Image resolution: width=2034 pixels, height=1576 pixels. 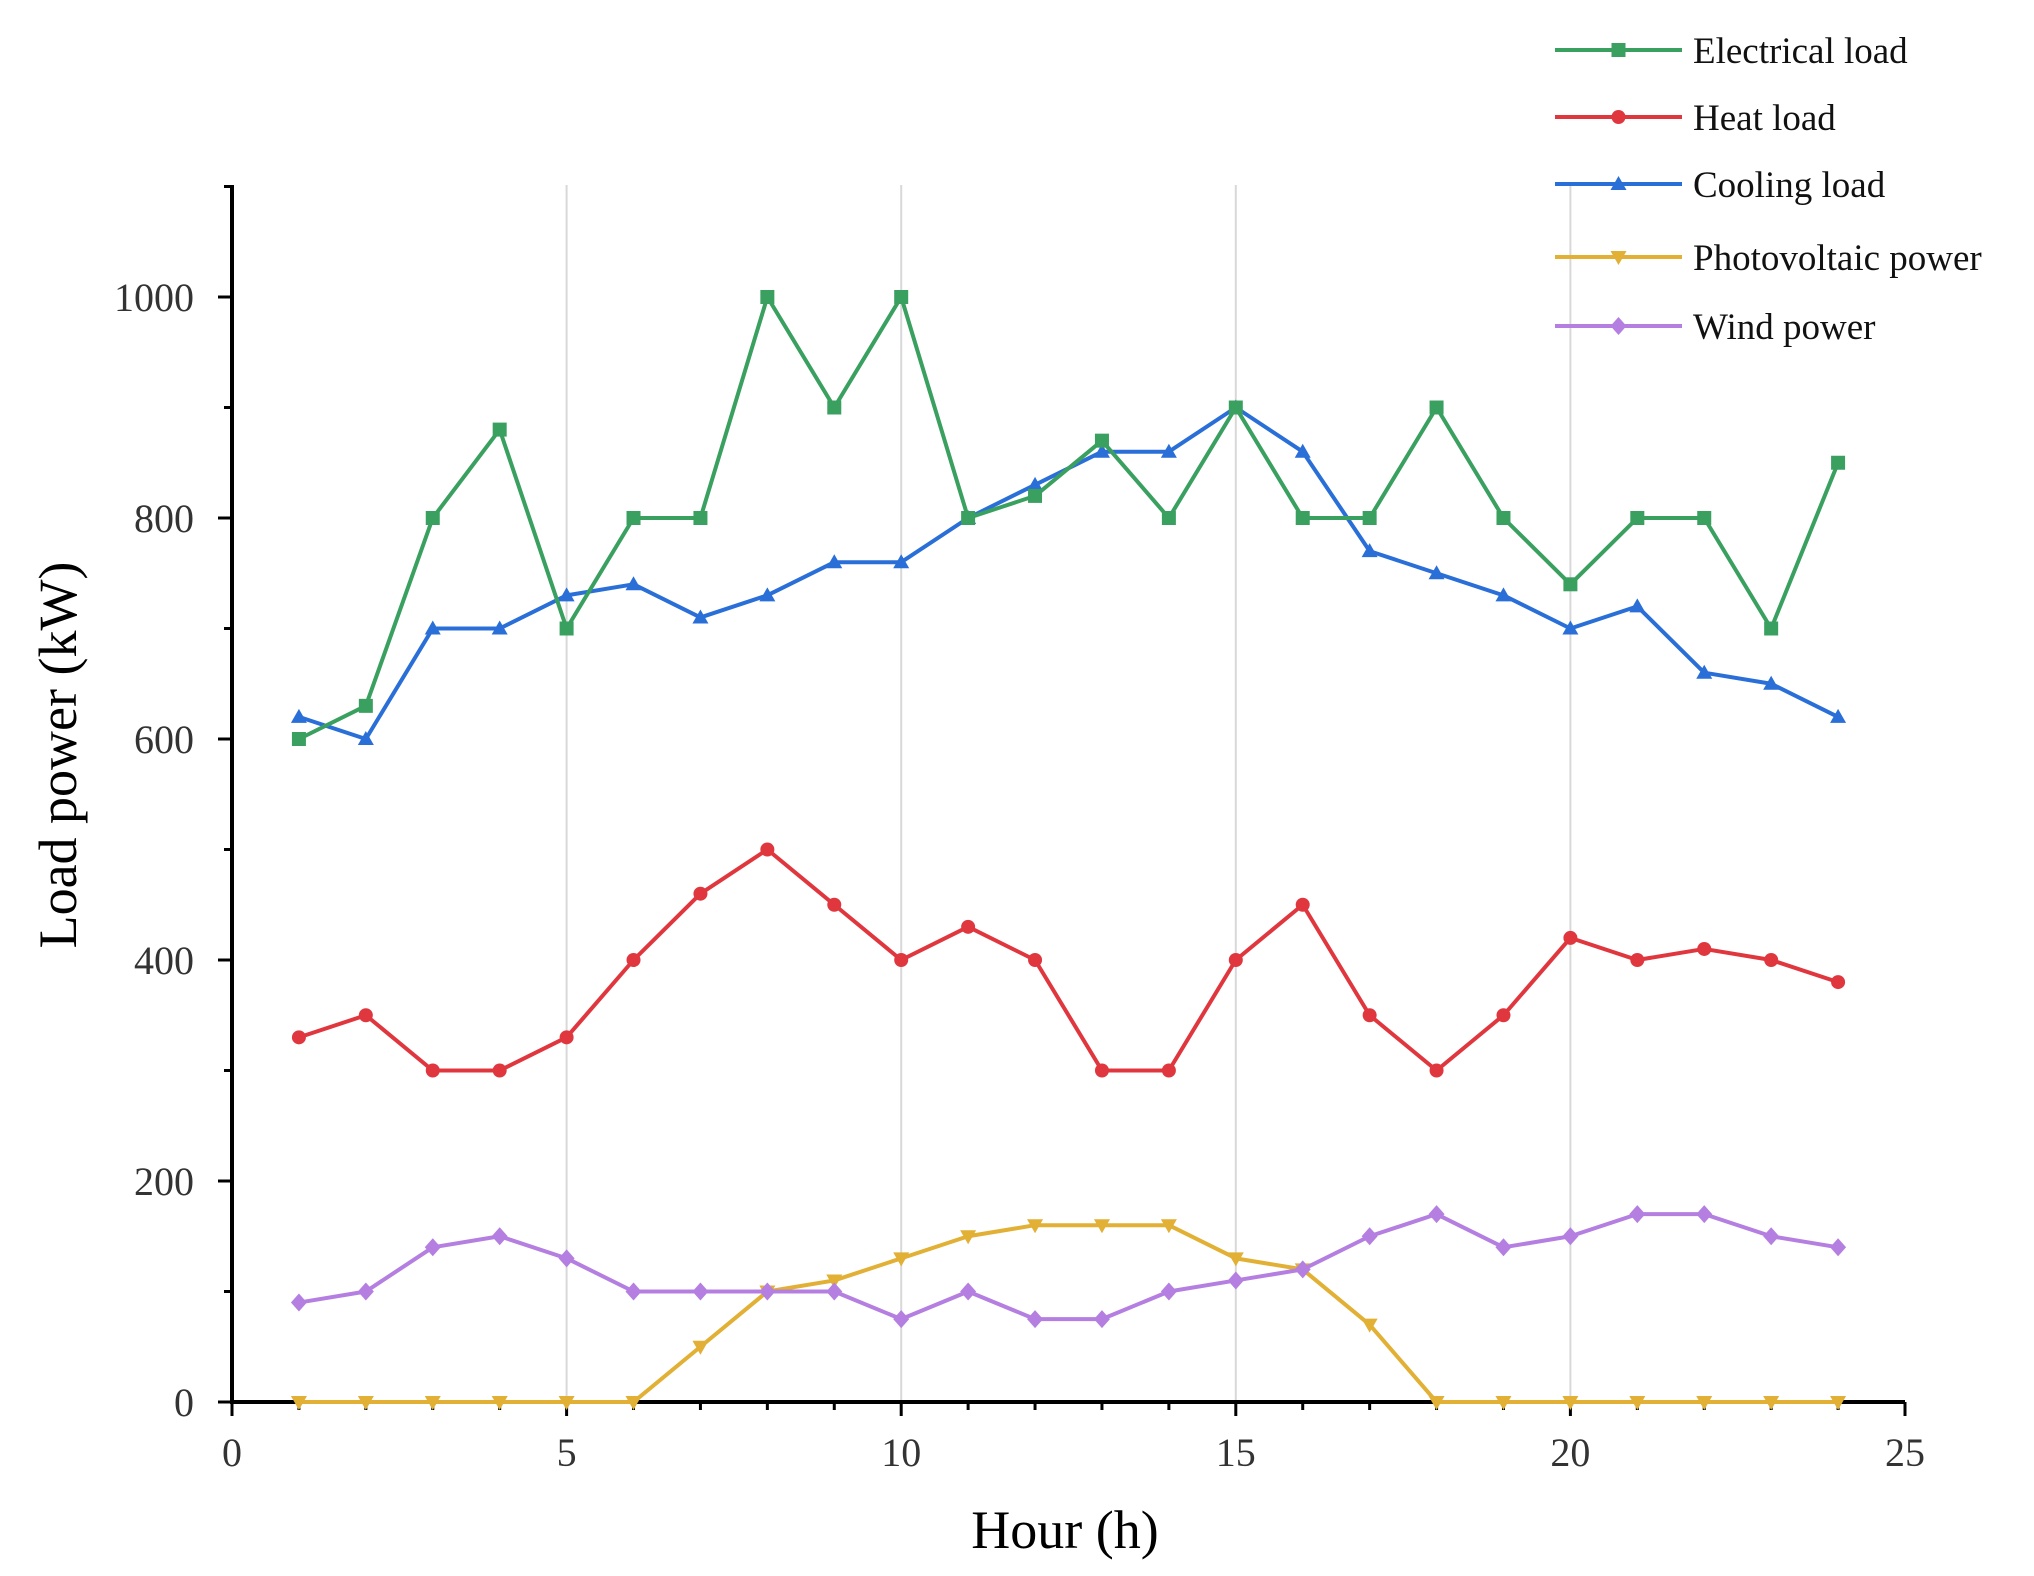 I want to click on legend-label: Photovoltaic power, so click(x=1837, y=258).